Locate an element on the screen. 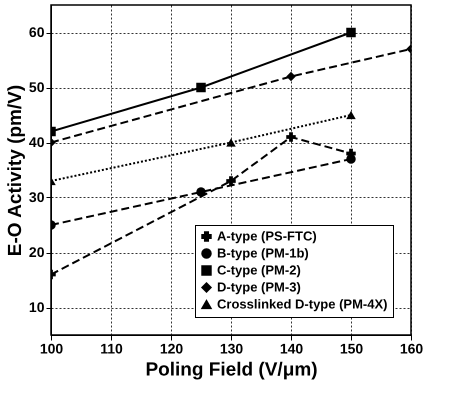 The width and height of the screenshot is (473, 411). y-tick-label: 60 is located at coordinates (36, 32).